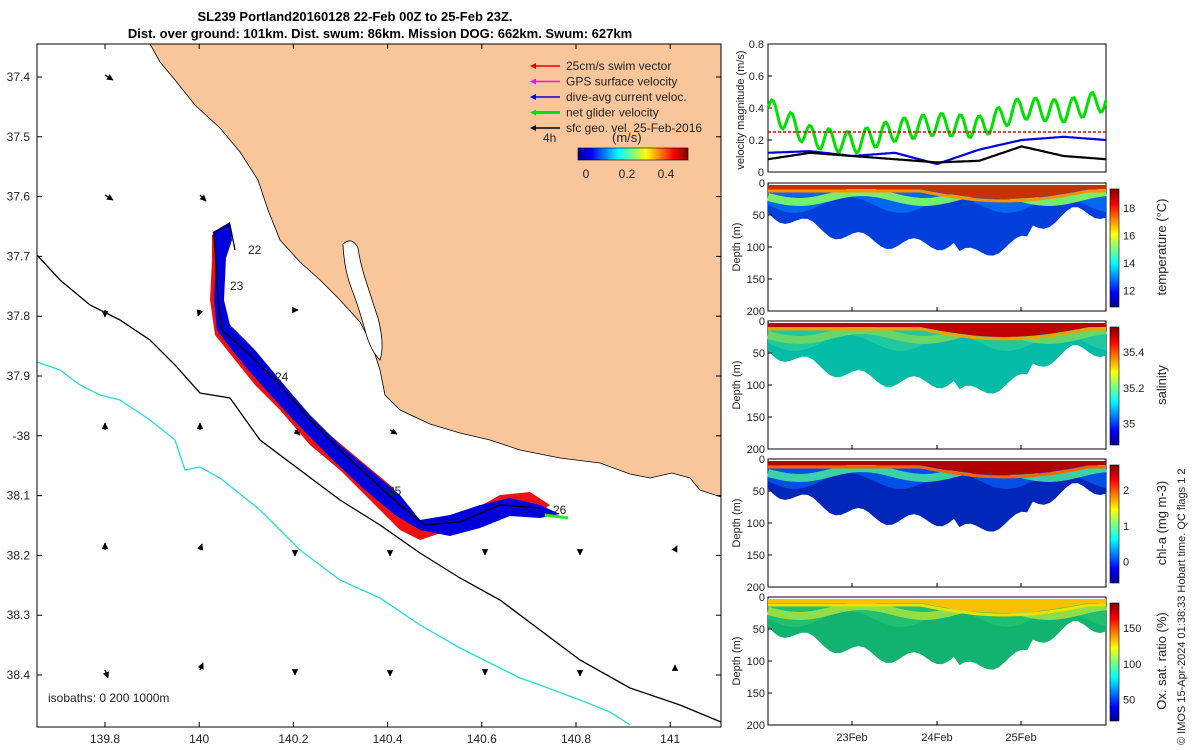  I want to click on legend-time-tag: 4h, so click(549, 138).